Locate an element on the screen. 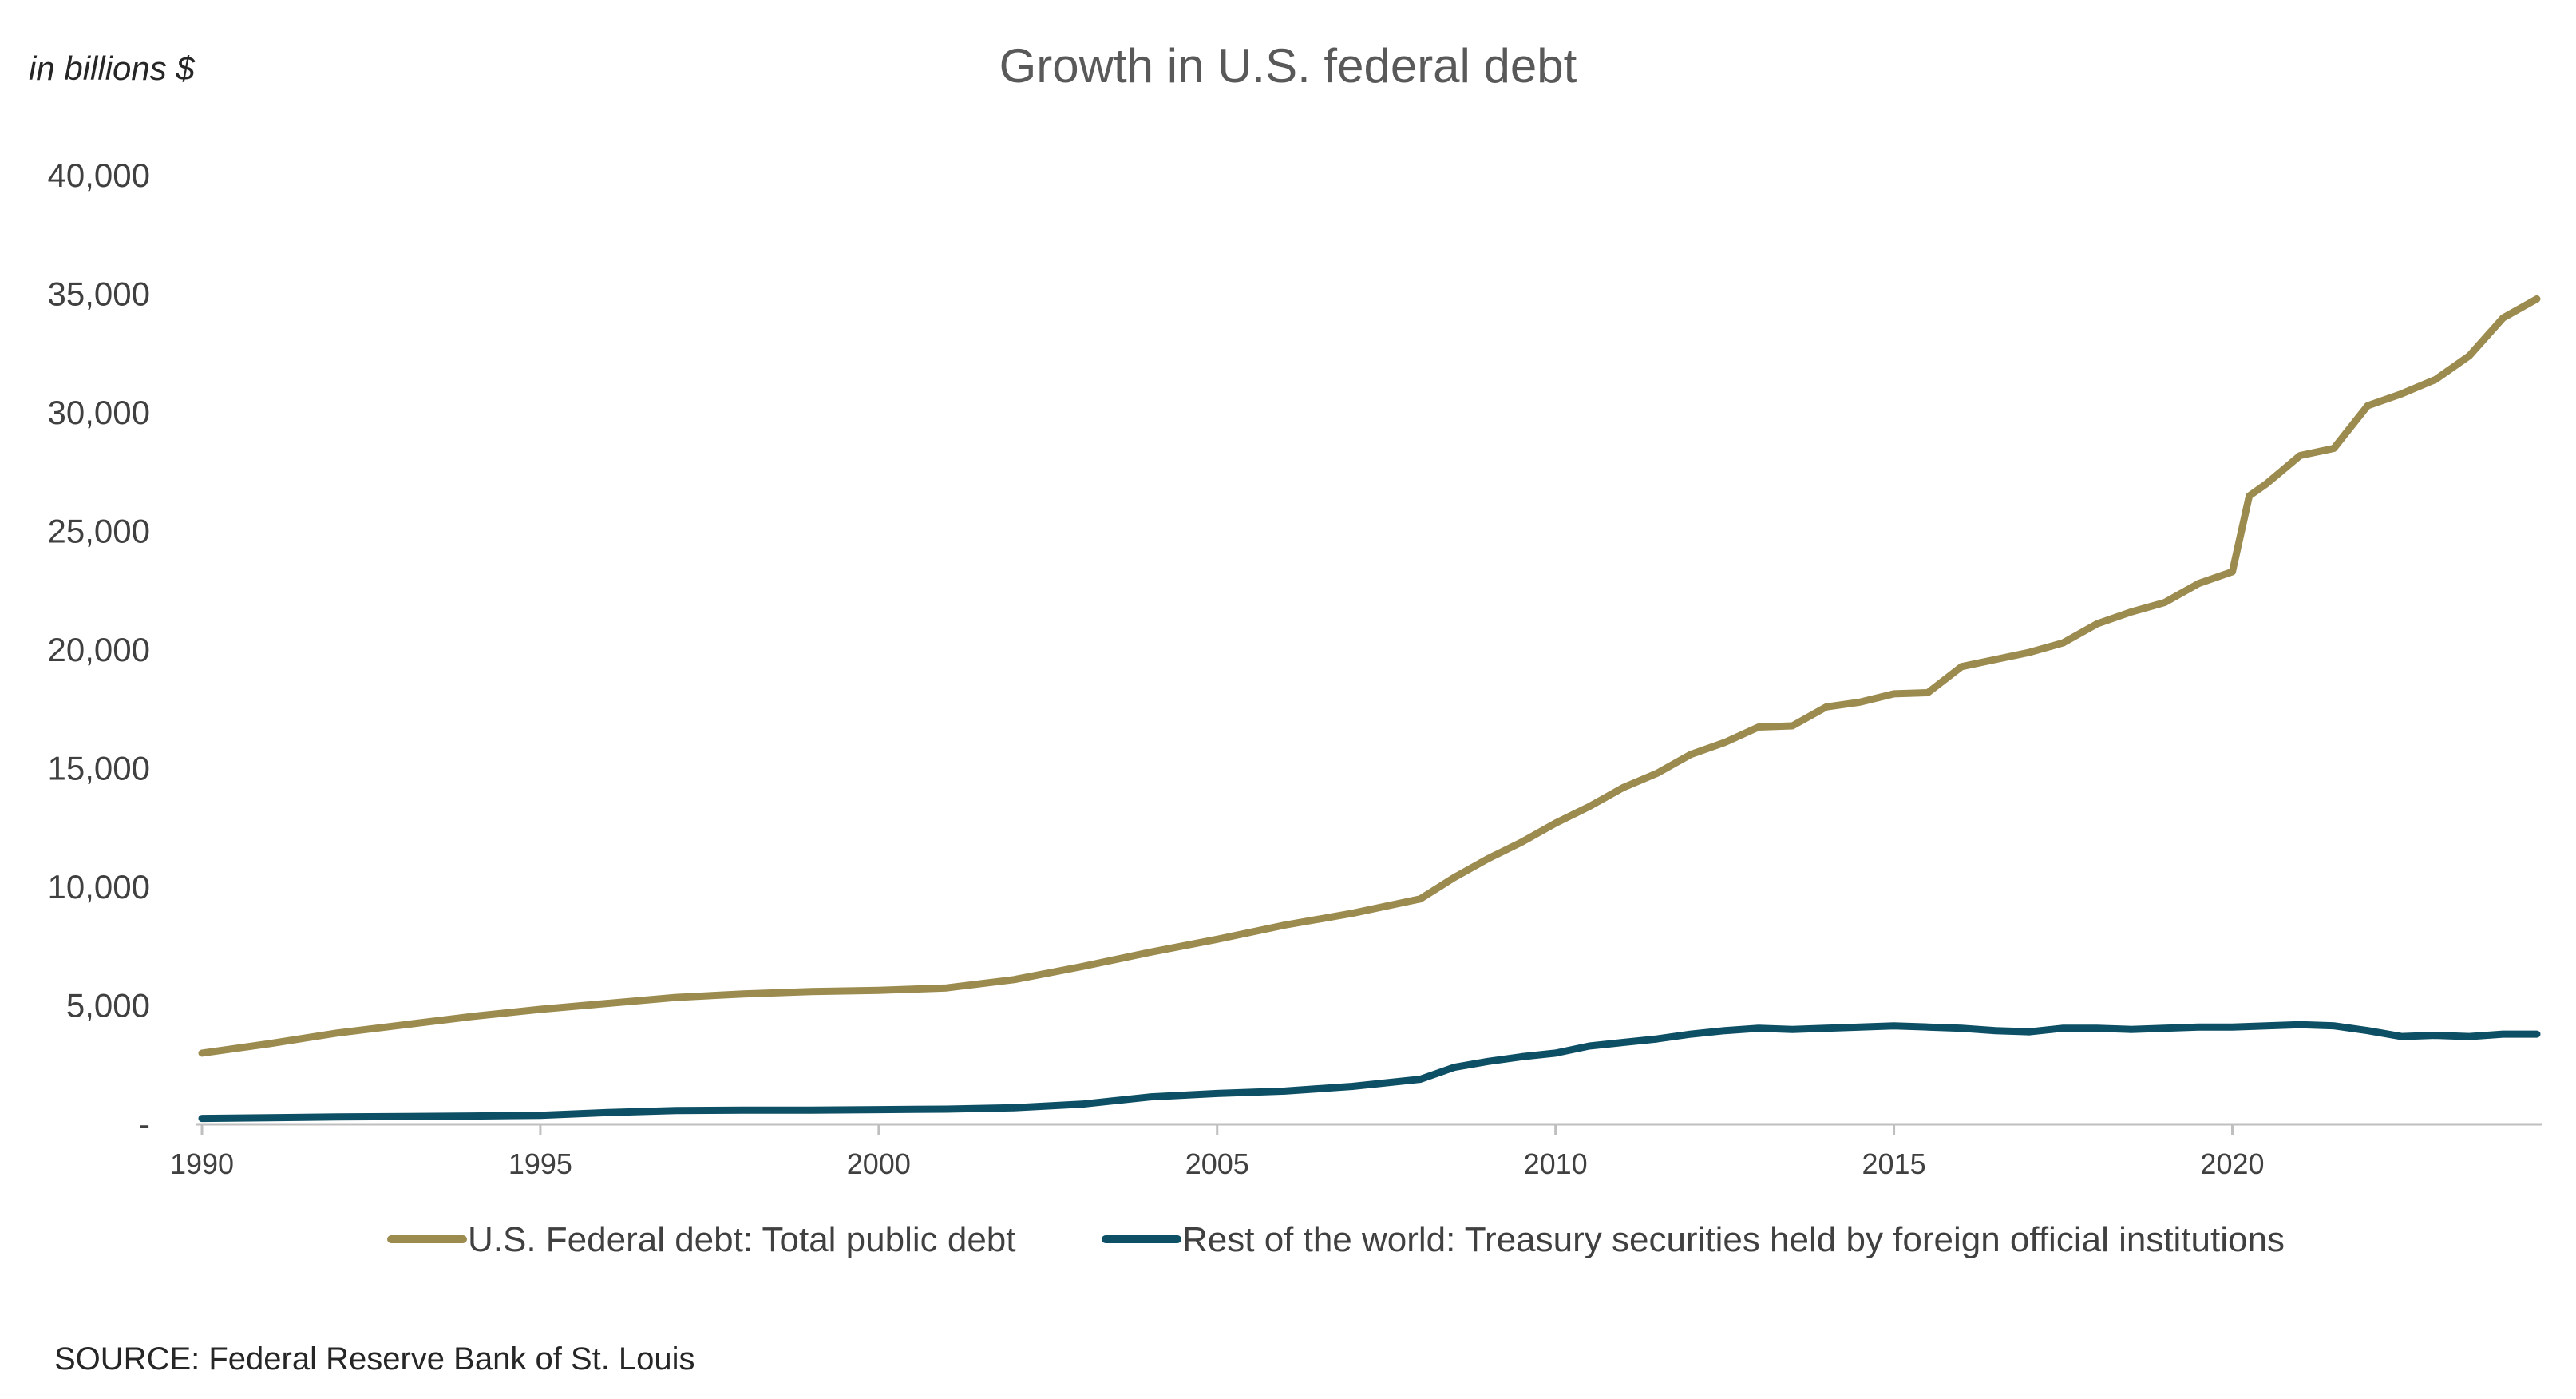  x-tick-label: 2020 is located at coordinates (2232, 1163).